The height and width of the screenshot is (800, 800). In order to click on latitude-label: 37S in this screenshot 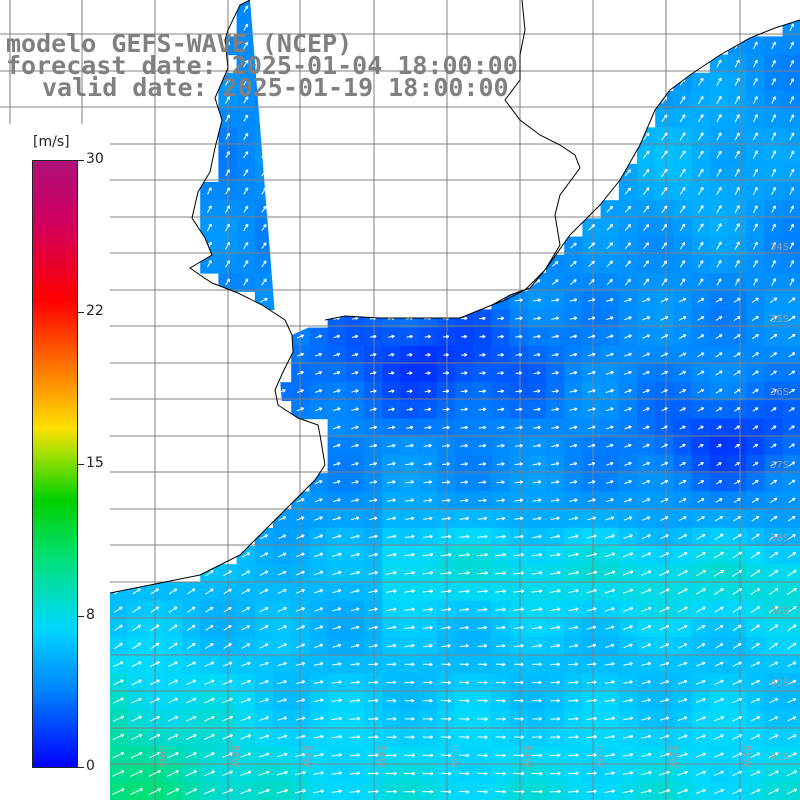, I will do `click(779, 465)`.